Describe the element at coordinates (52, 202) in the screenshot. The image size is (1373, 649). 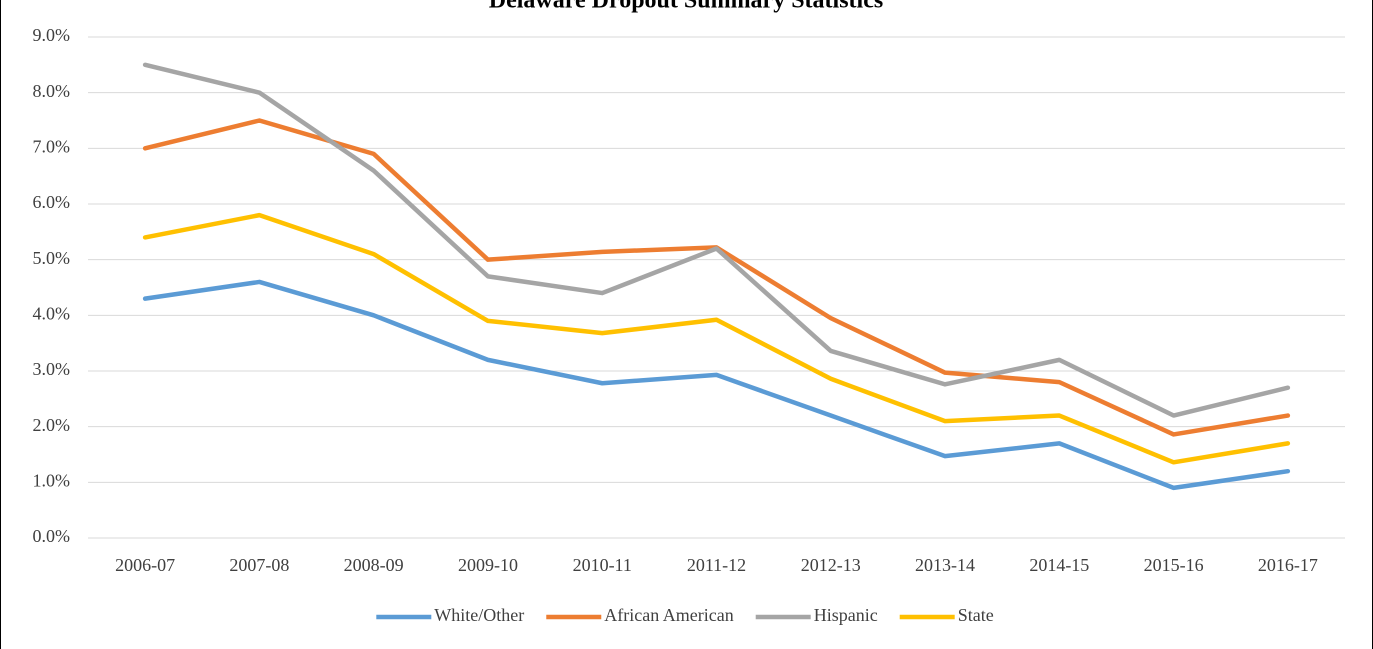
I see `y-tick-label: 6.0%` at that location.